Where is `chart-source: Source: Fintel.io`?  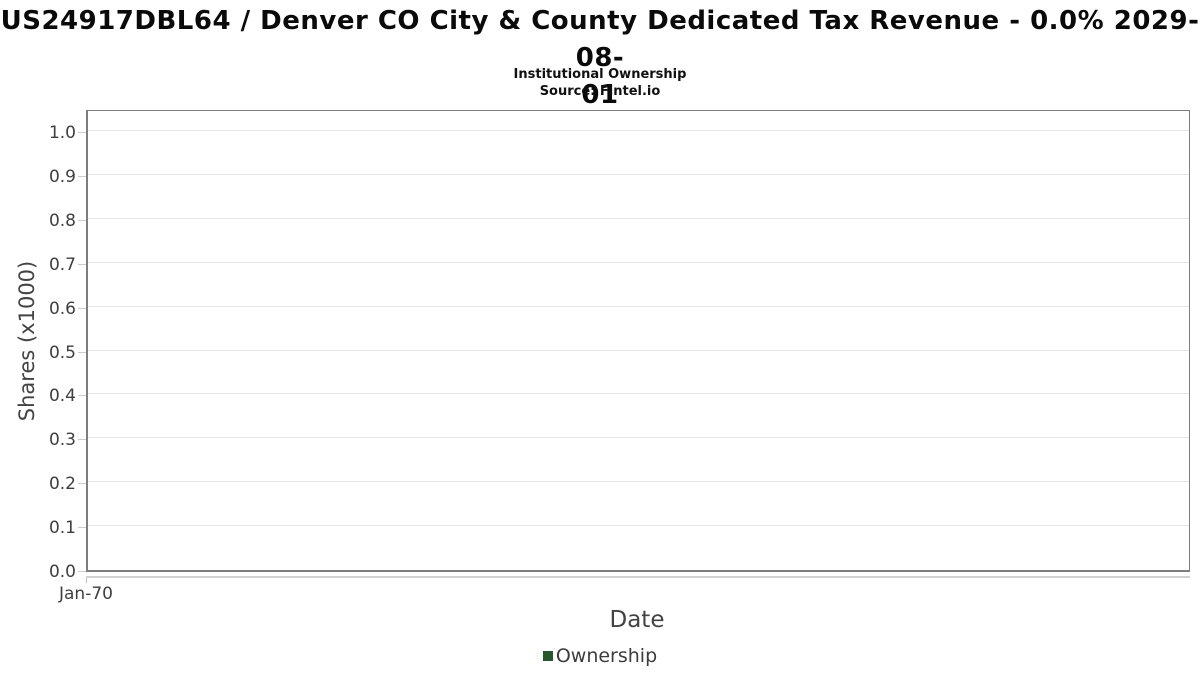 chart-source: Source: Fintel.io is located at coordinates (600, 91).